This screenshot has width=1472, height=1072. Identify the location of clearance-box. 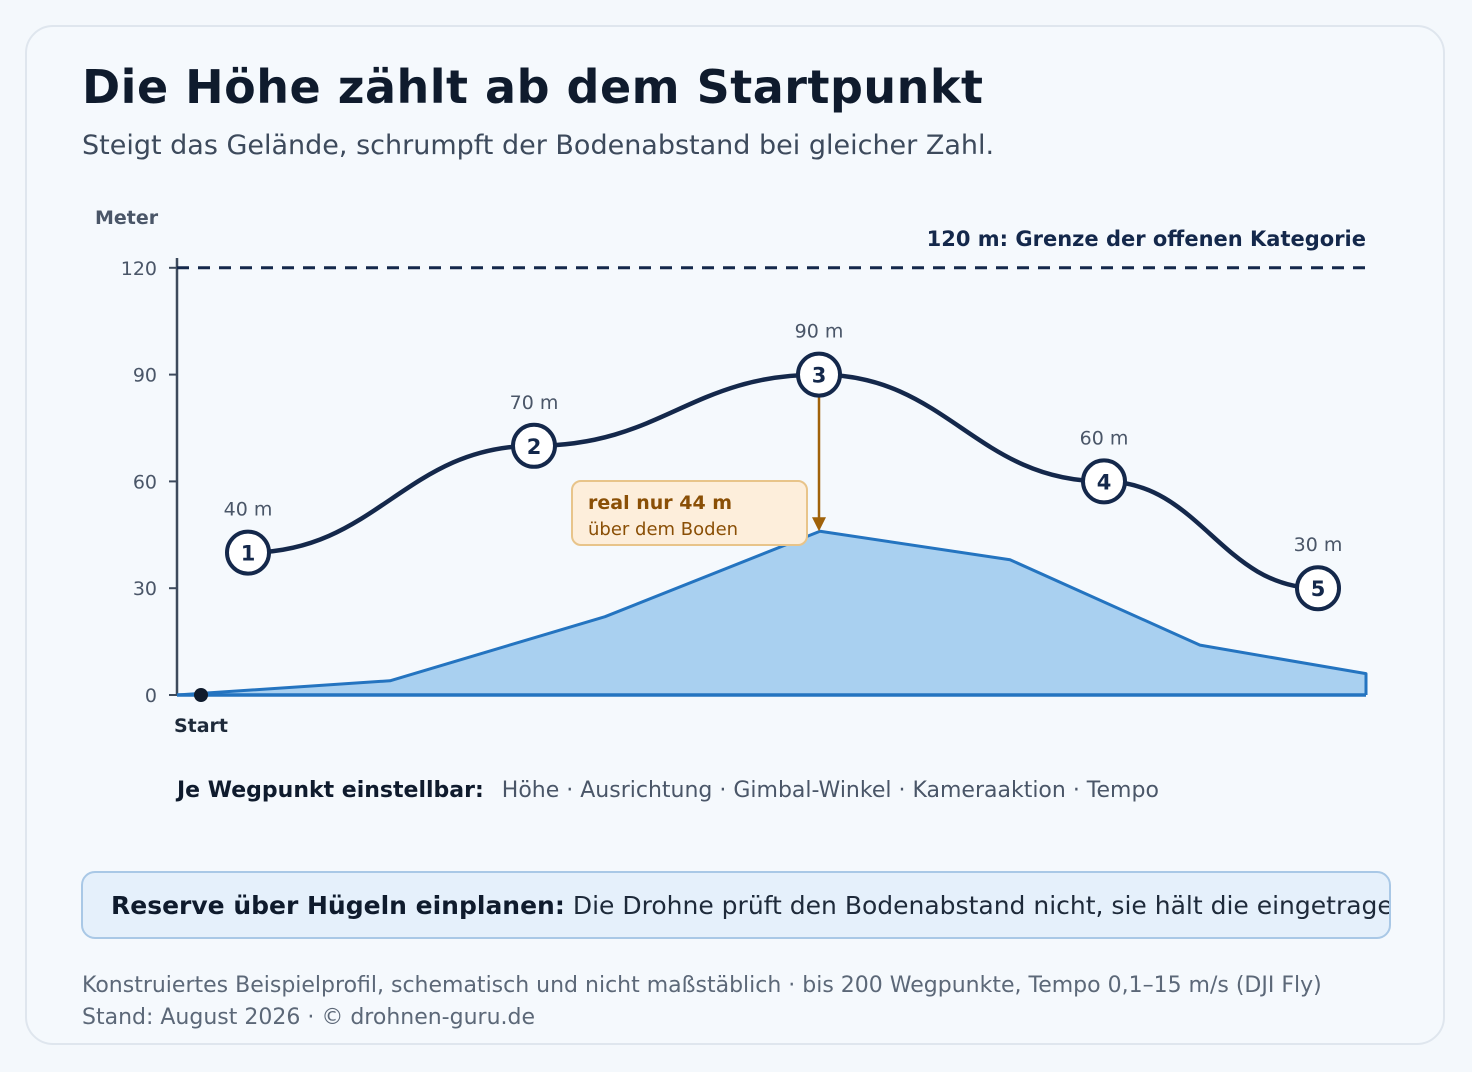
(689, 513).